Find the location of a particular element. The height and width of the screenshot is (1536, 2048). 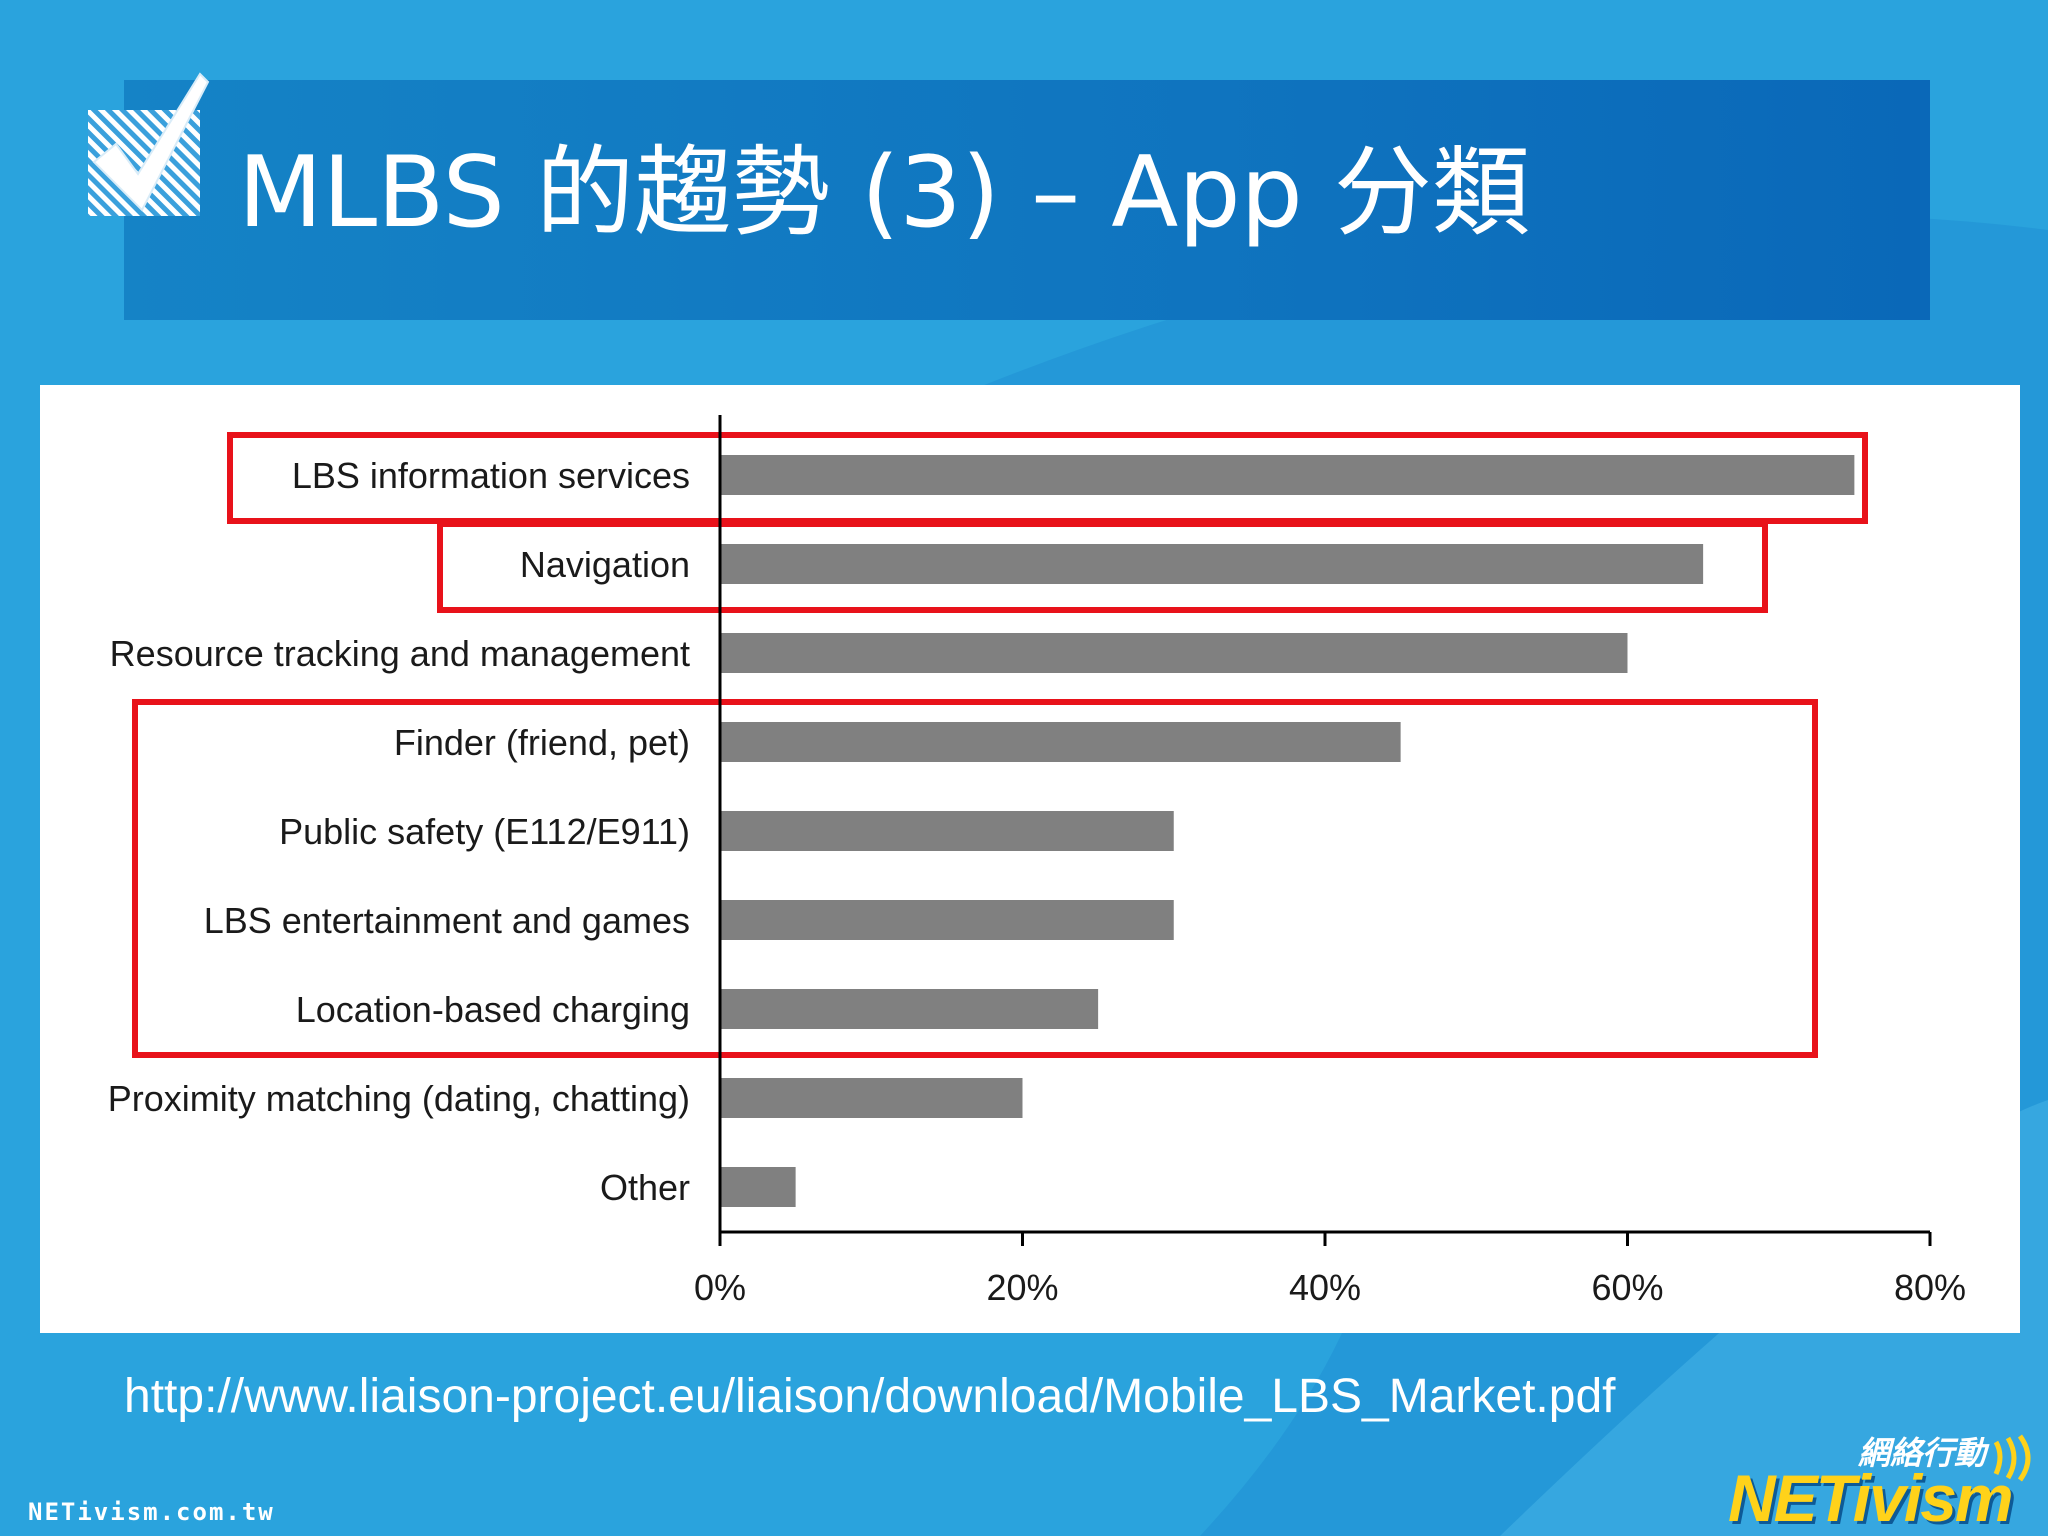

x-tick-label: 0% is located at coordinates (720, 1287).